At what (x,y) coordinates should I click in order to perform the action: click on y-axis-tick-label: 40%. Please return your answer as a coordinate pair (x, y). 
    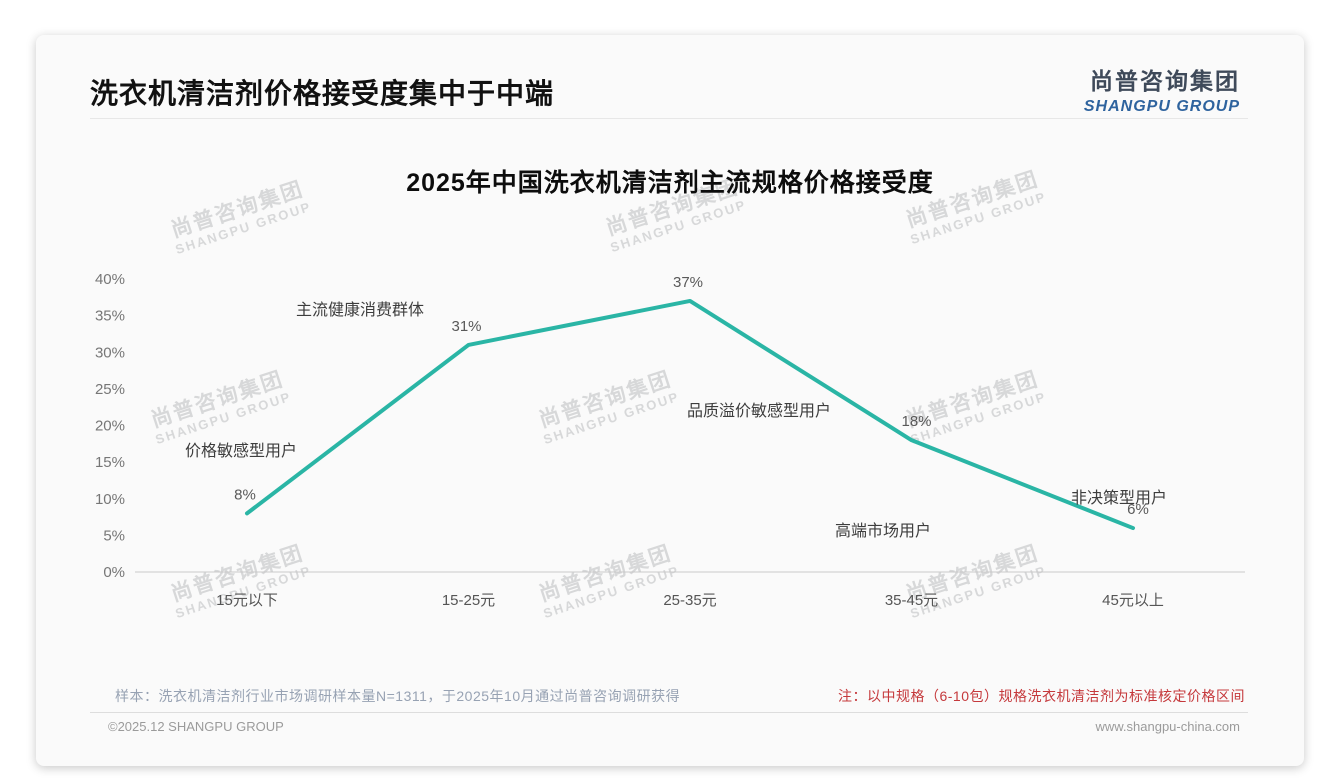
    Looking at the image, I should click on (110, 279).